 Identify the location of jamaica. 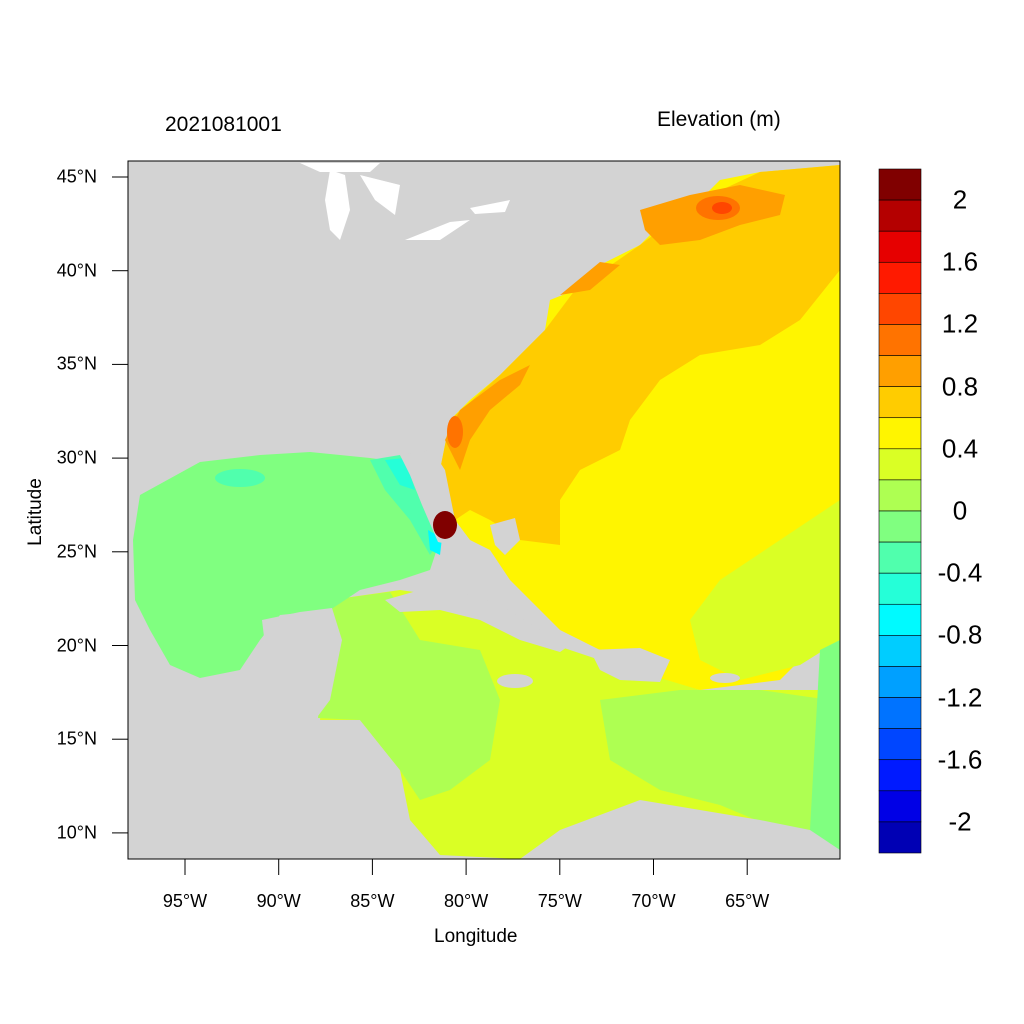
(515, 681).